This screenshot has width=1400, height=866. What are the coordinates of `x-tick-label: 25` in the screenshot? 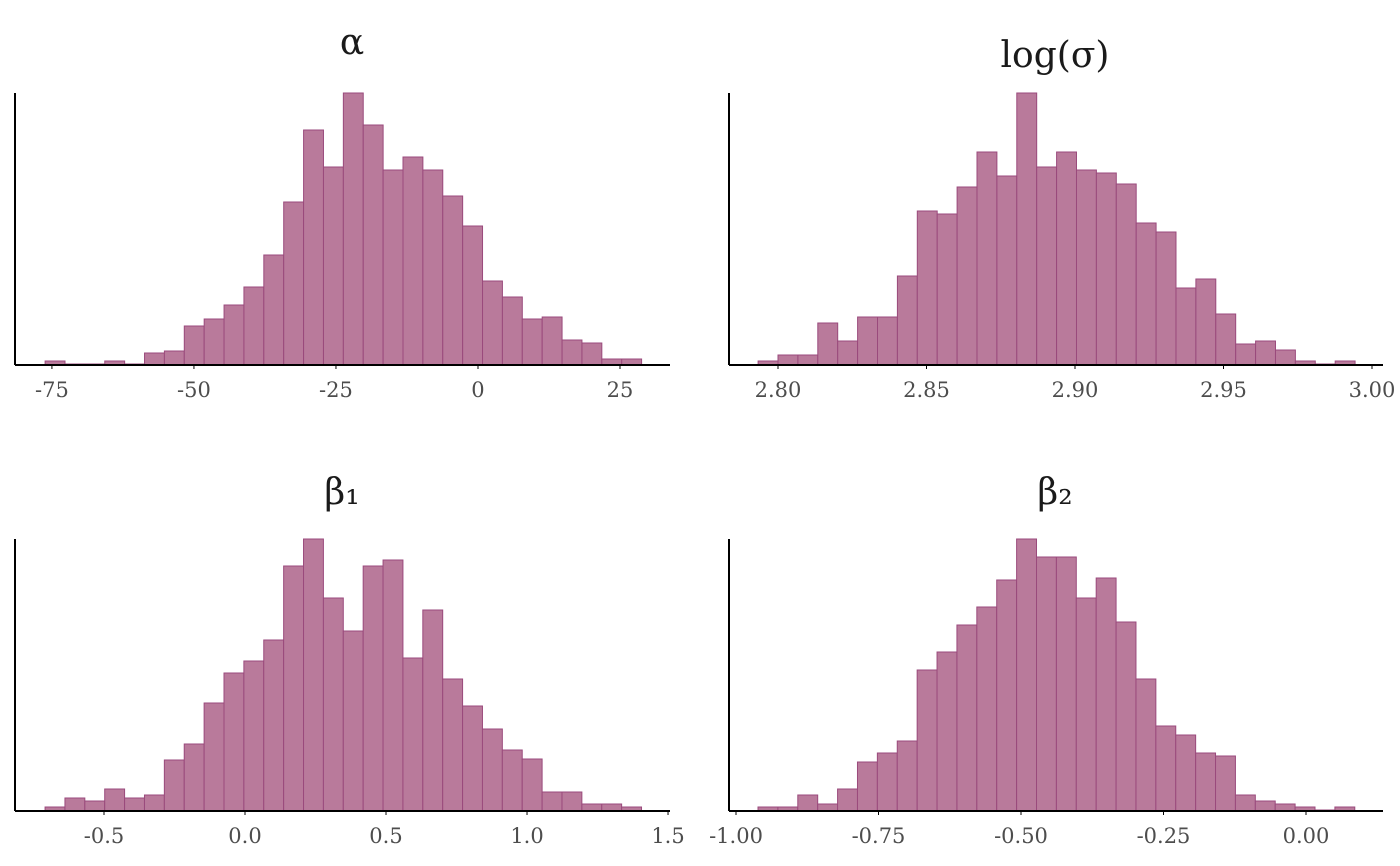 It's located at (620, 390).